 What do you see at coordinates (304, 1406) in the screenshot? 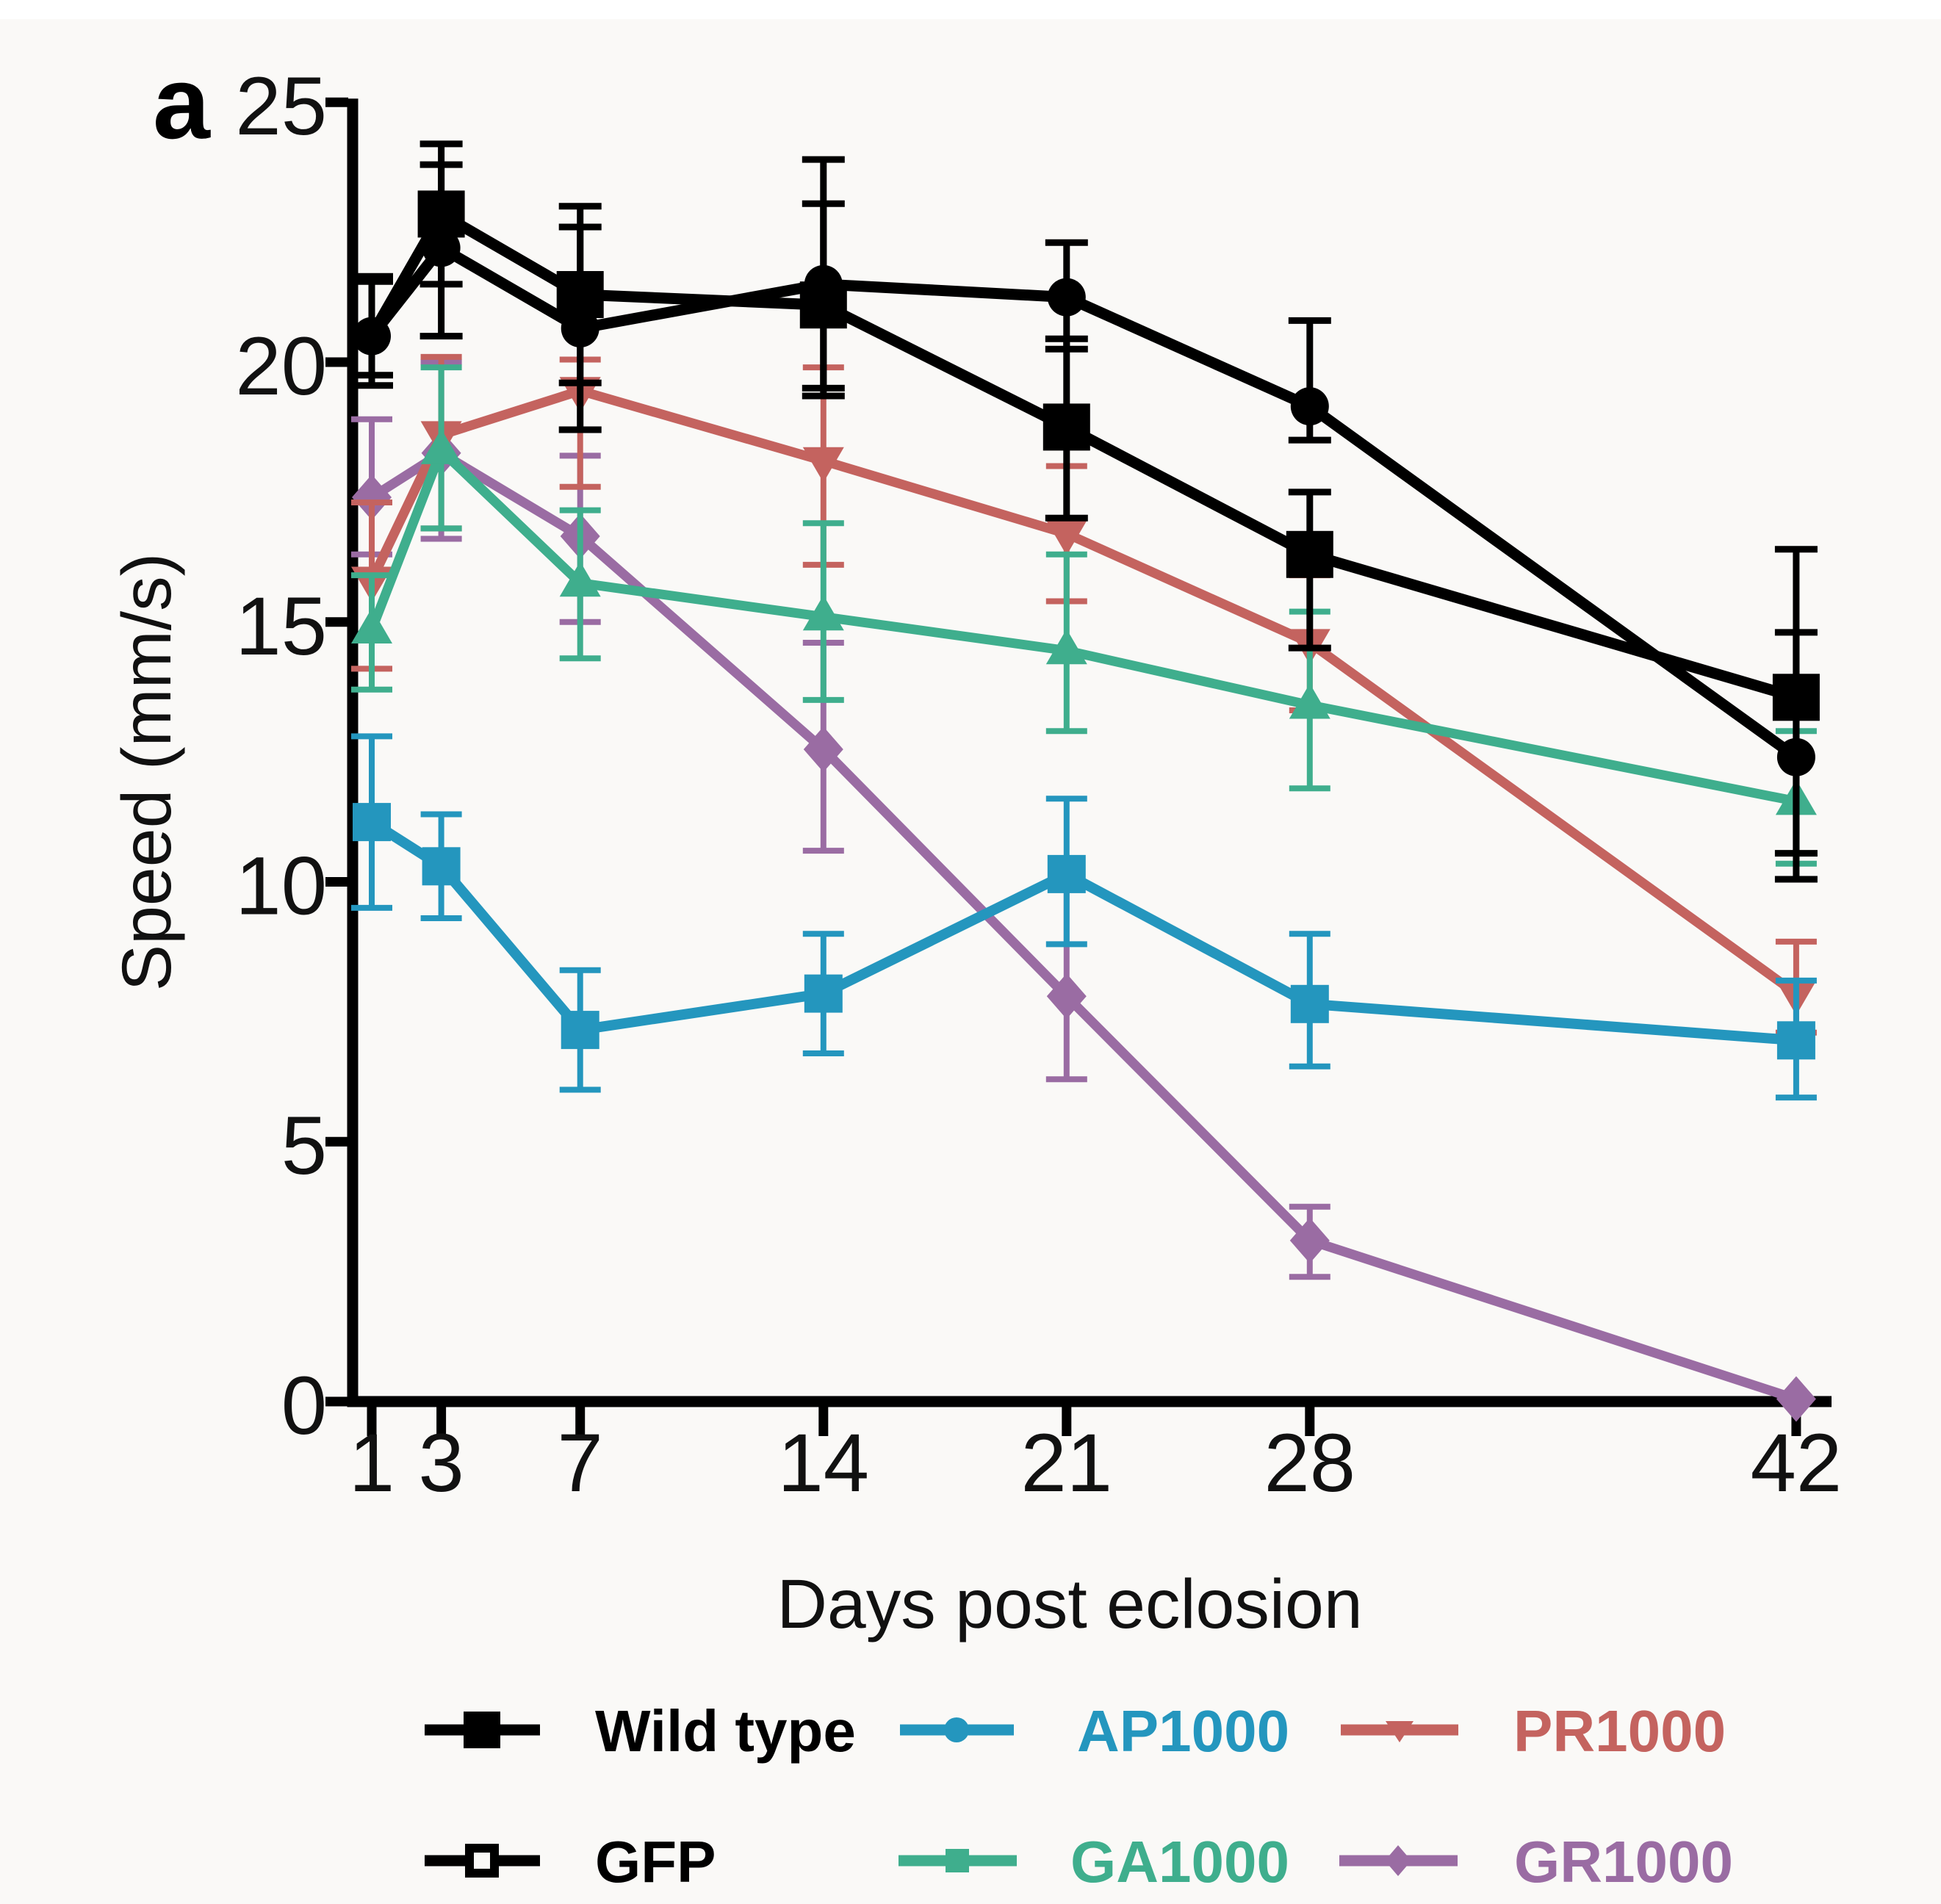
I see `svg-text: 0` at bounding box center [304, 1406].